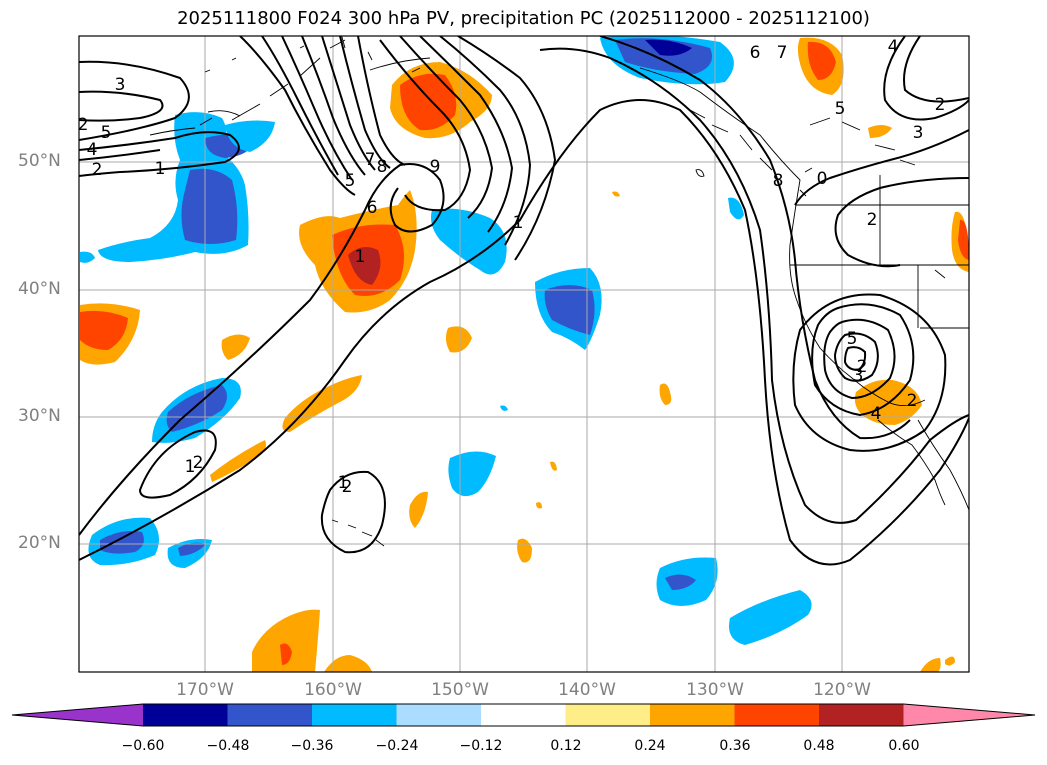 Image resolution: width=1047 pixels, height=765 pixels. What do you see at coordinates (397, 746) in the screenshot?
I see `colorbar-tick-label: −0.24` at bounding box center [397, 746].